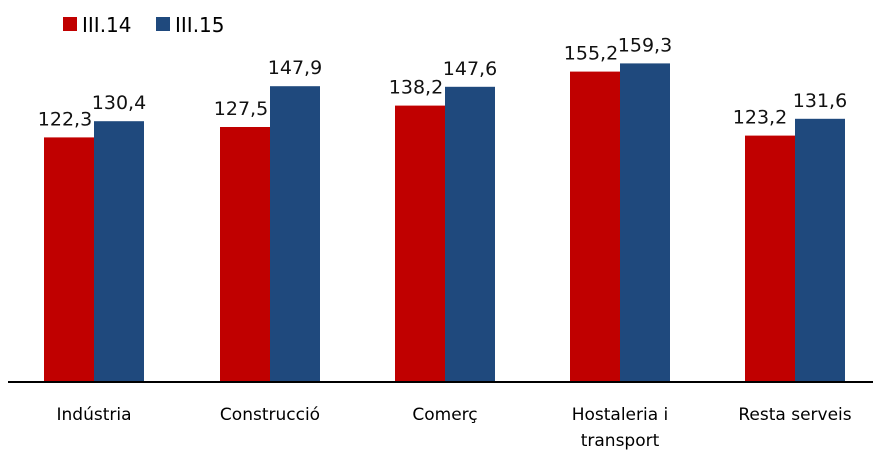 The height and width of the screenshot is (450, 873). Describe the element at coordinates (119, 103) in the screenshot. I see `data-label-iii-15-industria: 130,4` at that location.